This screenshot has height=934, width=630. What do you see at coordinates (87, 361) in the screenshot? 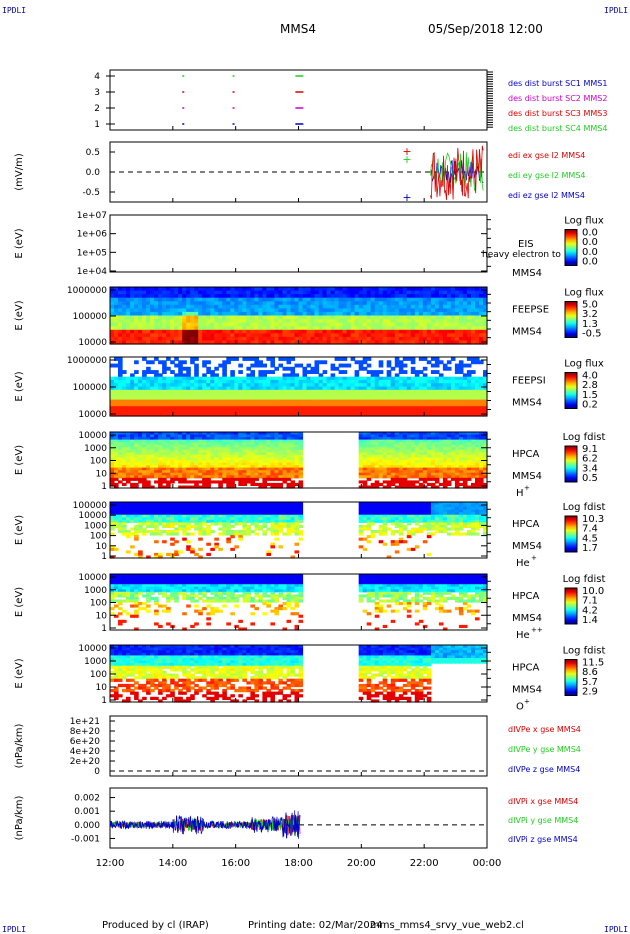
I see `feepsi-ticklabel: 1000000` at bounding box center [87, 361].